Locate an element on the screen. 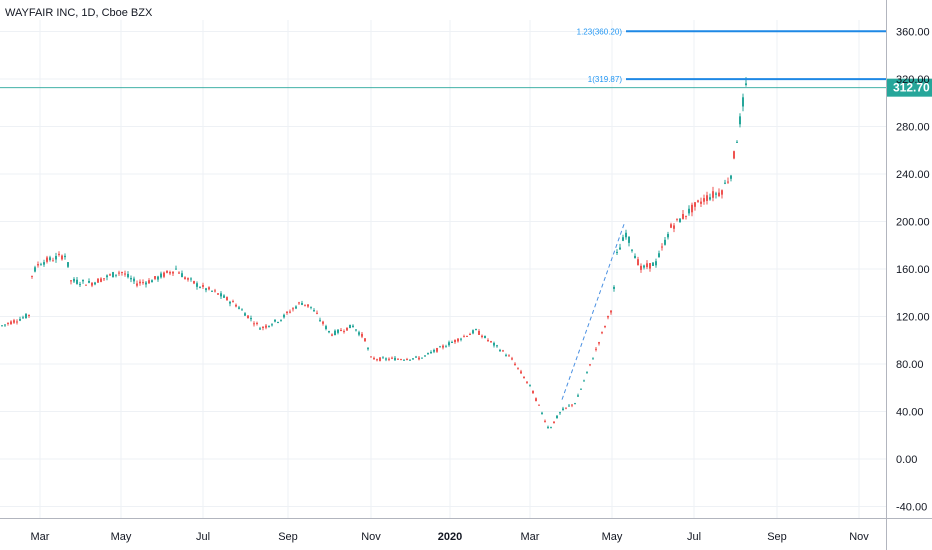  trend-line is located at coordinates (593, 310).